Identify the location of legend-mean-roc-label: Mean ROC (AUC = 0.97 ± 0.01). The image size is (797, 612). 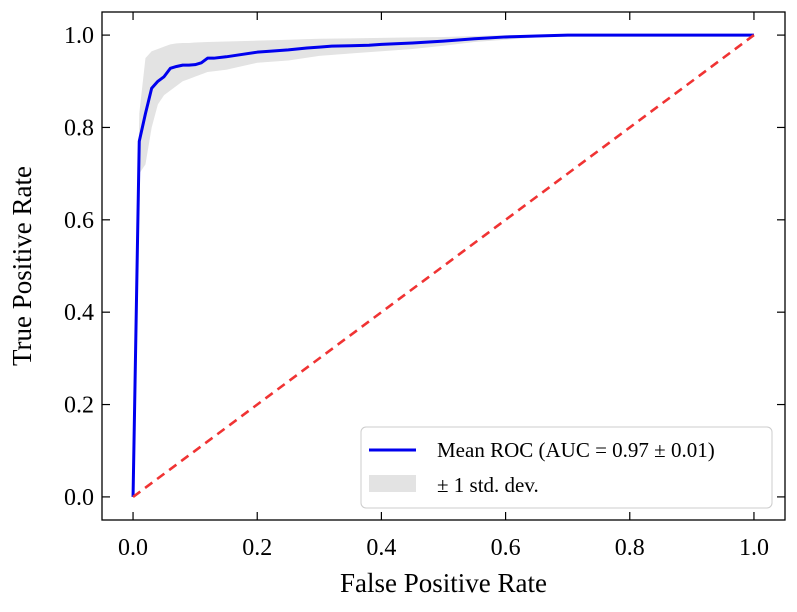
(576, 450).